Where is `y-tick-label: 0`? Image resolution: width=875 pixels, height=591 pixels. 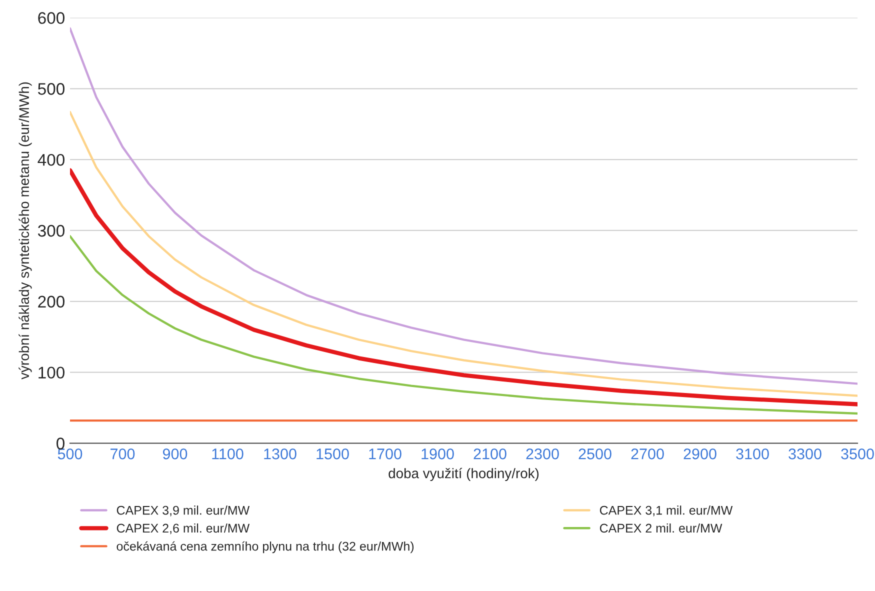 y-tick-label: 0 is located at coordinates (60, 444).